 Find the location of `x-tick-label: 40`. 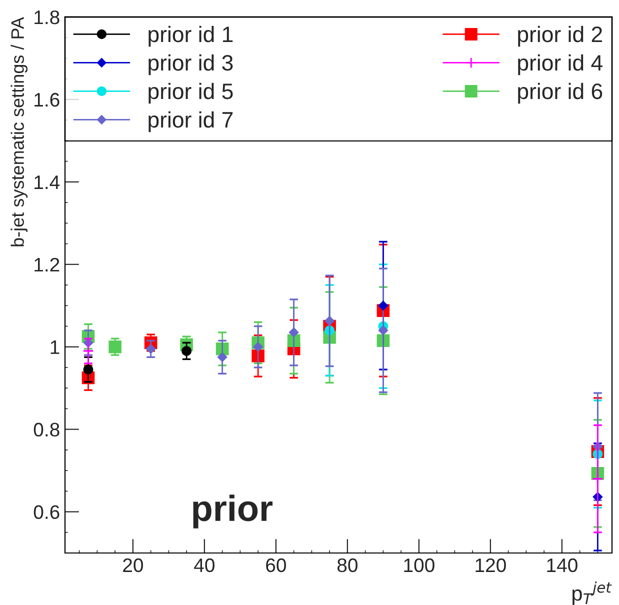

x-tick-label: 40 is located at coordinates (204, 565).